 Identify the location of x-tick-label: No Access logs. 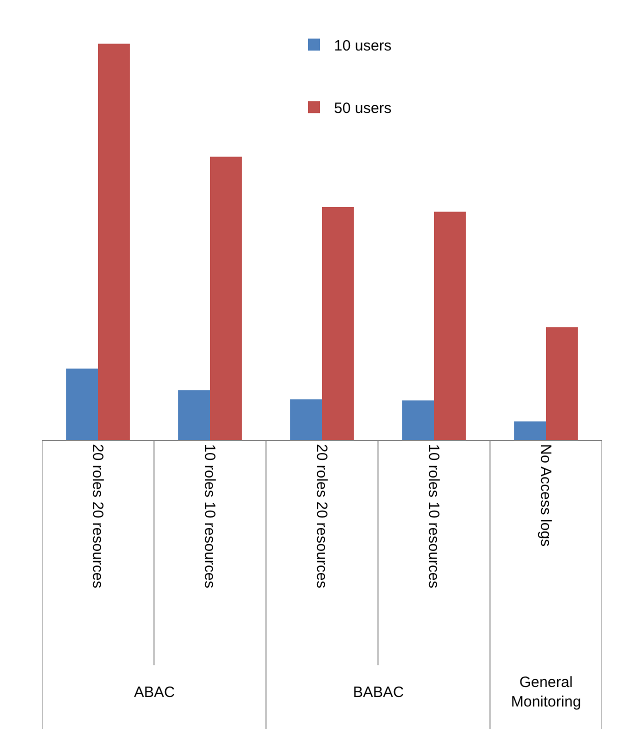
(545, 495).